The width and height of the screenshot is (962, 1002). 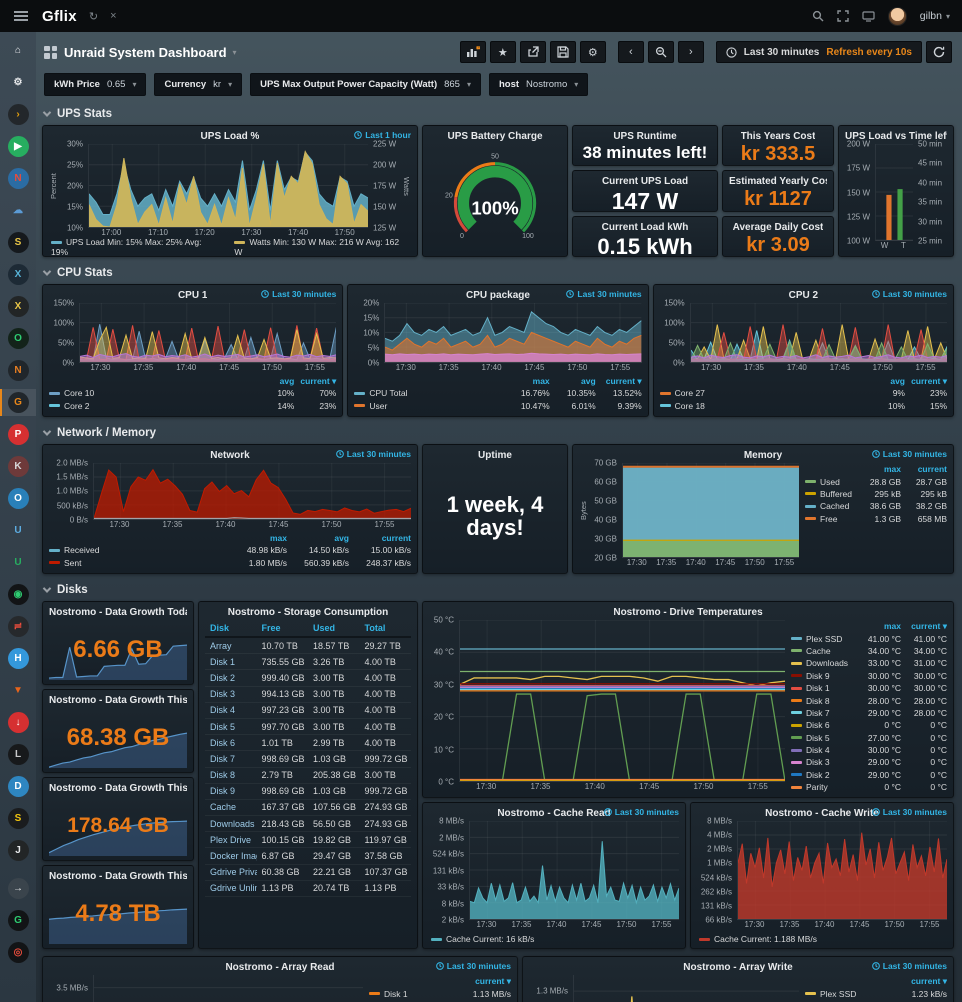 I want to click on time-back-button: ‹, so click(x=630, y=52).